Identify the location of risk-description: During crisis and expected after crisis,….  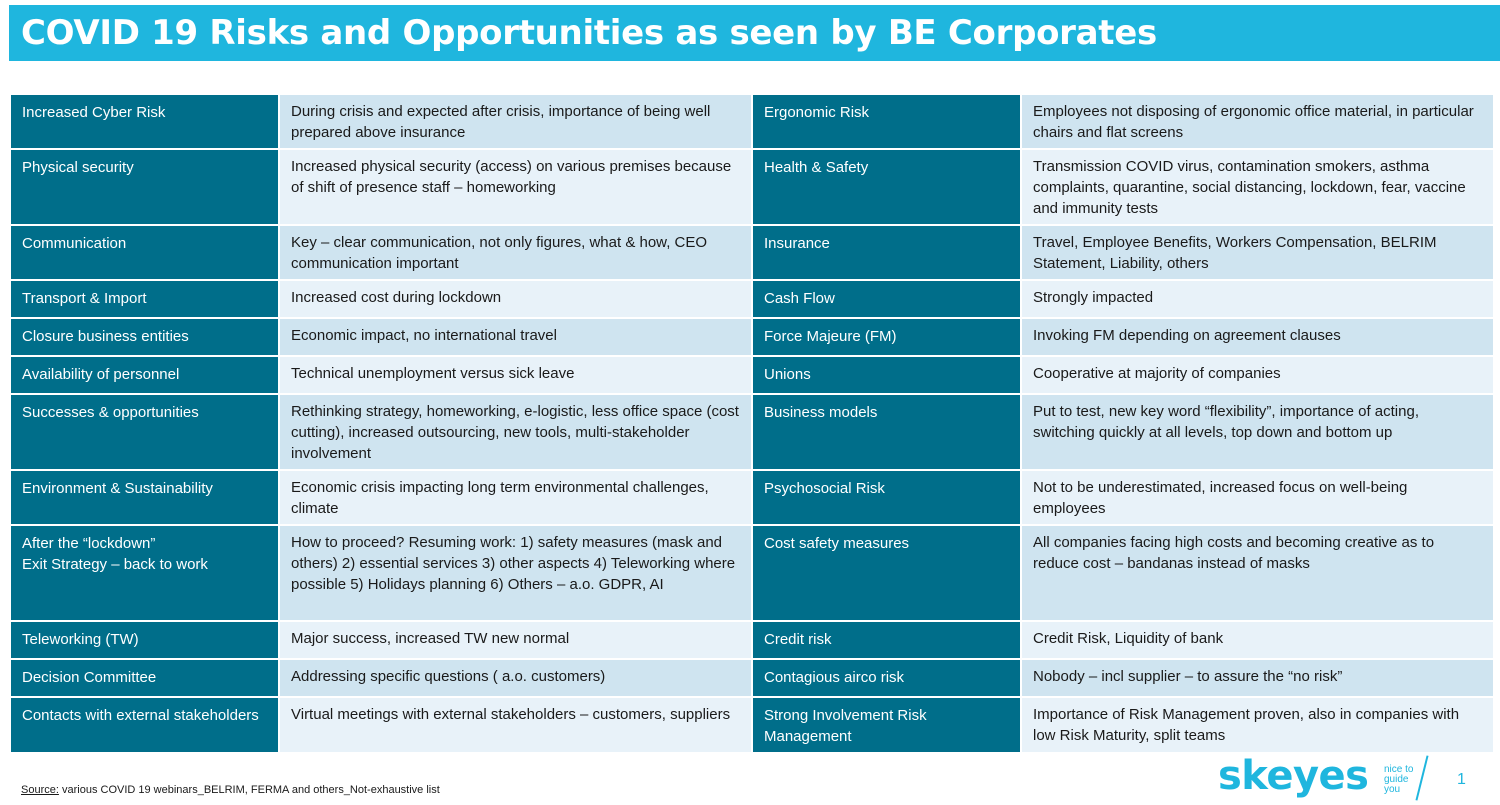
(515, 121).